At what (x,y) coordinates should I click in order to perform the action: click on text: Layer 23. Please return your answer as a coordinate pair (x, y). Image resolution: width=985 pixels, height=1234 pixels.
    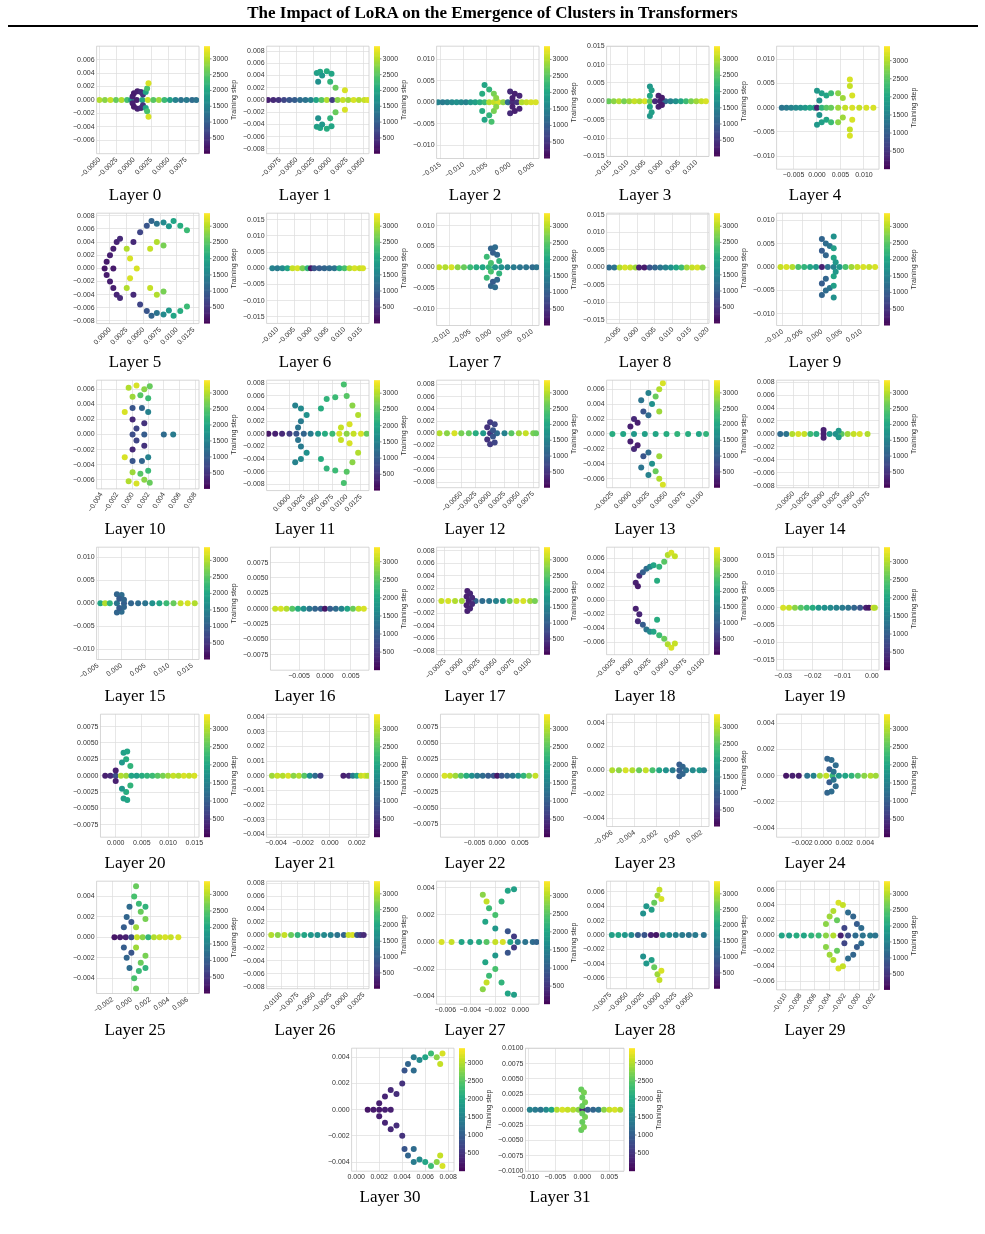
    Looking at the image, I should click on (645, 863).